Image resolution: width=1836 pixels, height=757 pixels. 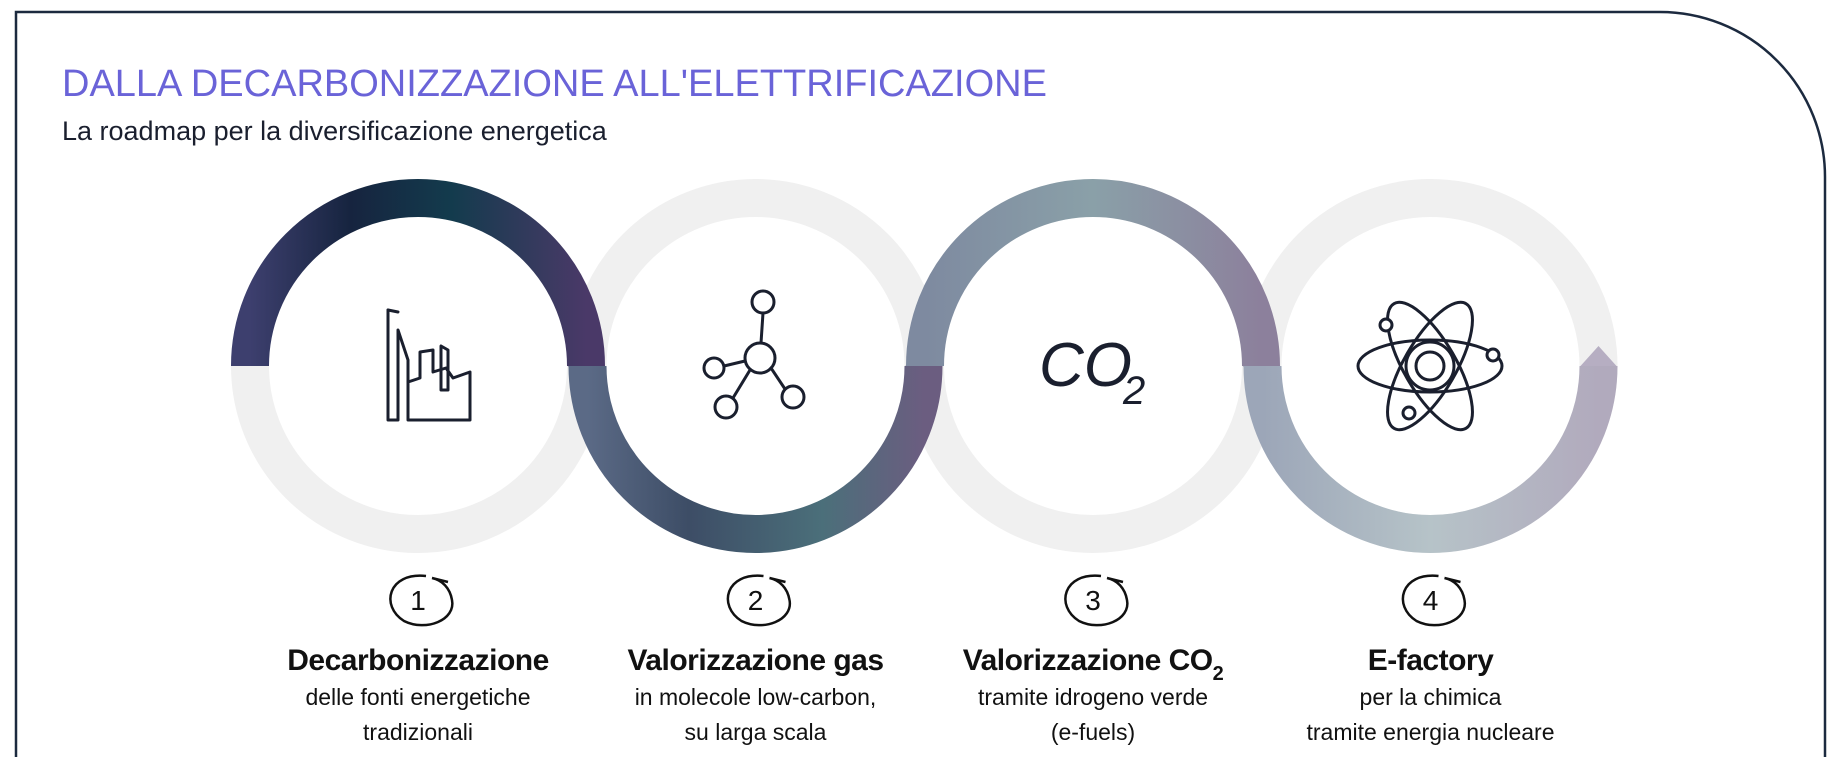 What do you see at coordinates (1093, 732) in the screenshot?
I see `step-line: (e-fuels)` at bounding box center [1093, 732].